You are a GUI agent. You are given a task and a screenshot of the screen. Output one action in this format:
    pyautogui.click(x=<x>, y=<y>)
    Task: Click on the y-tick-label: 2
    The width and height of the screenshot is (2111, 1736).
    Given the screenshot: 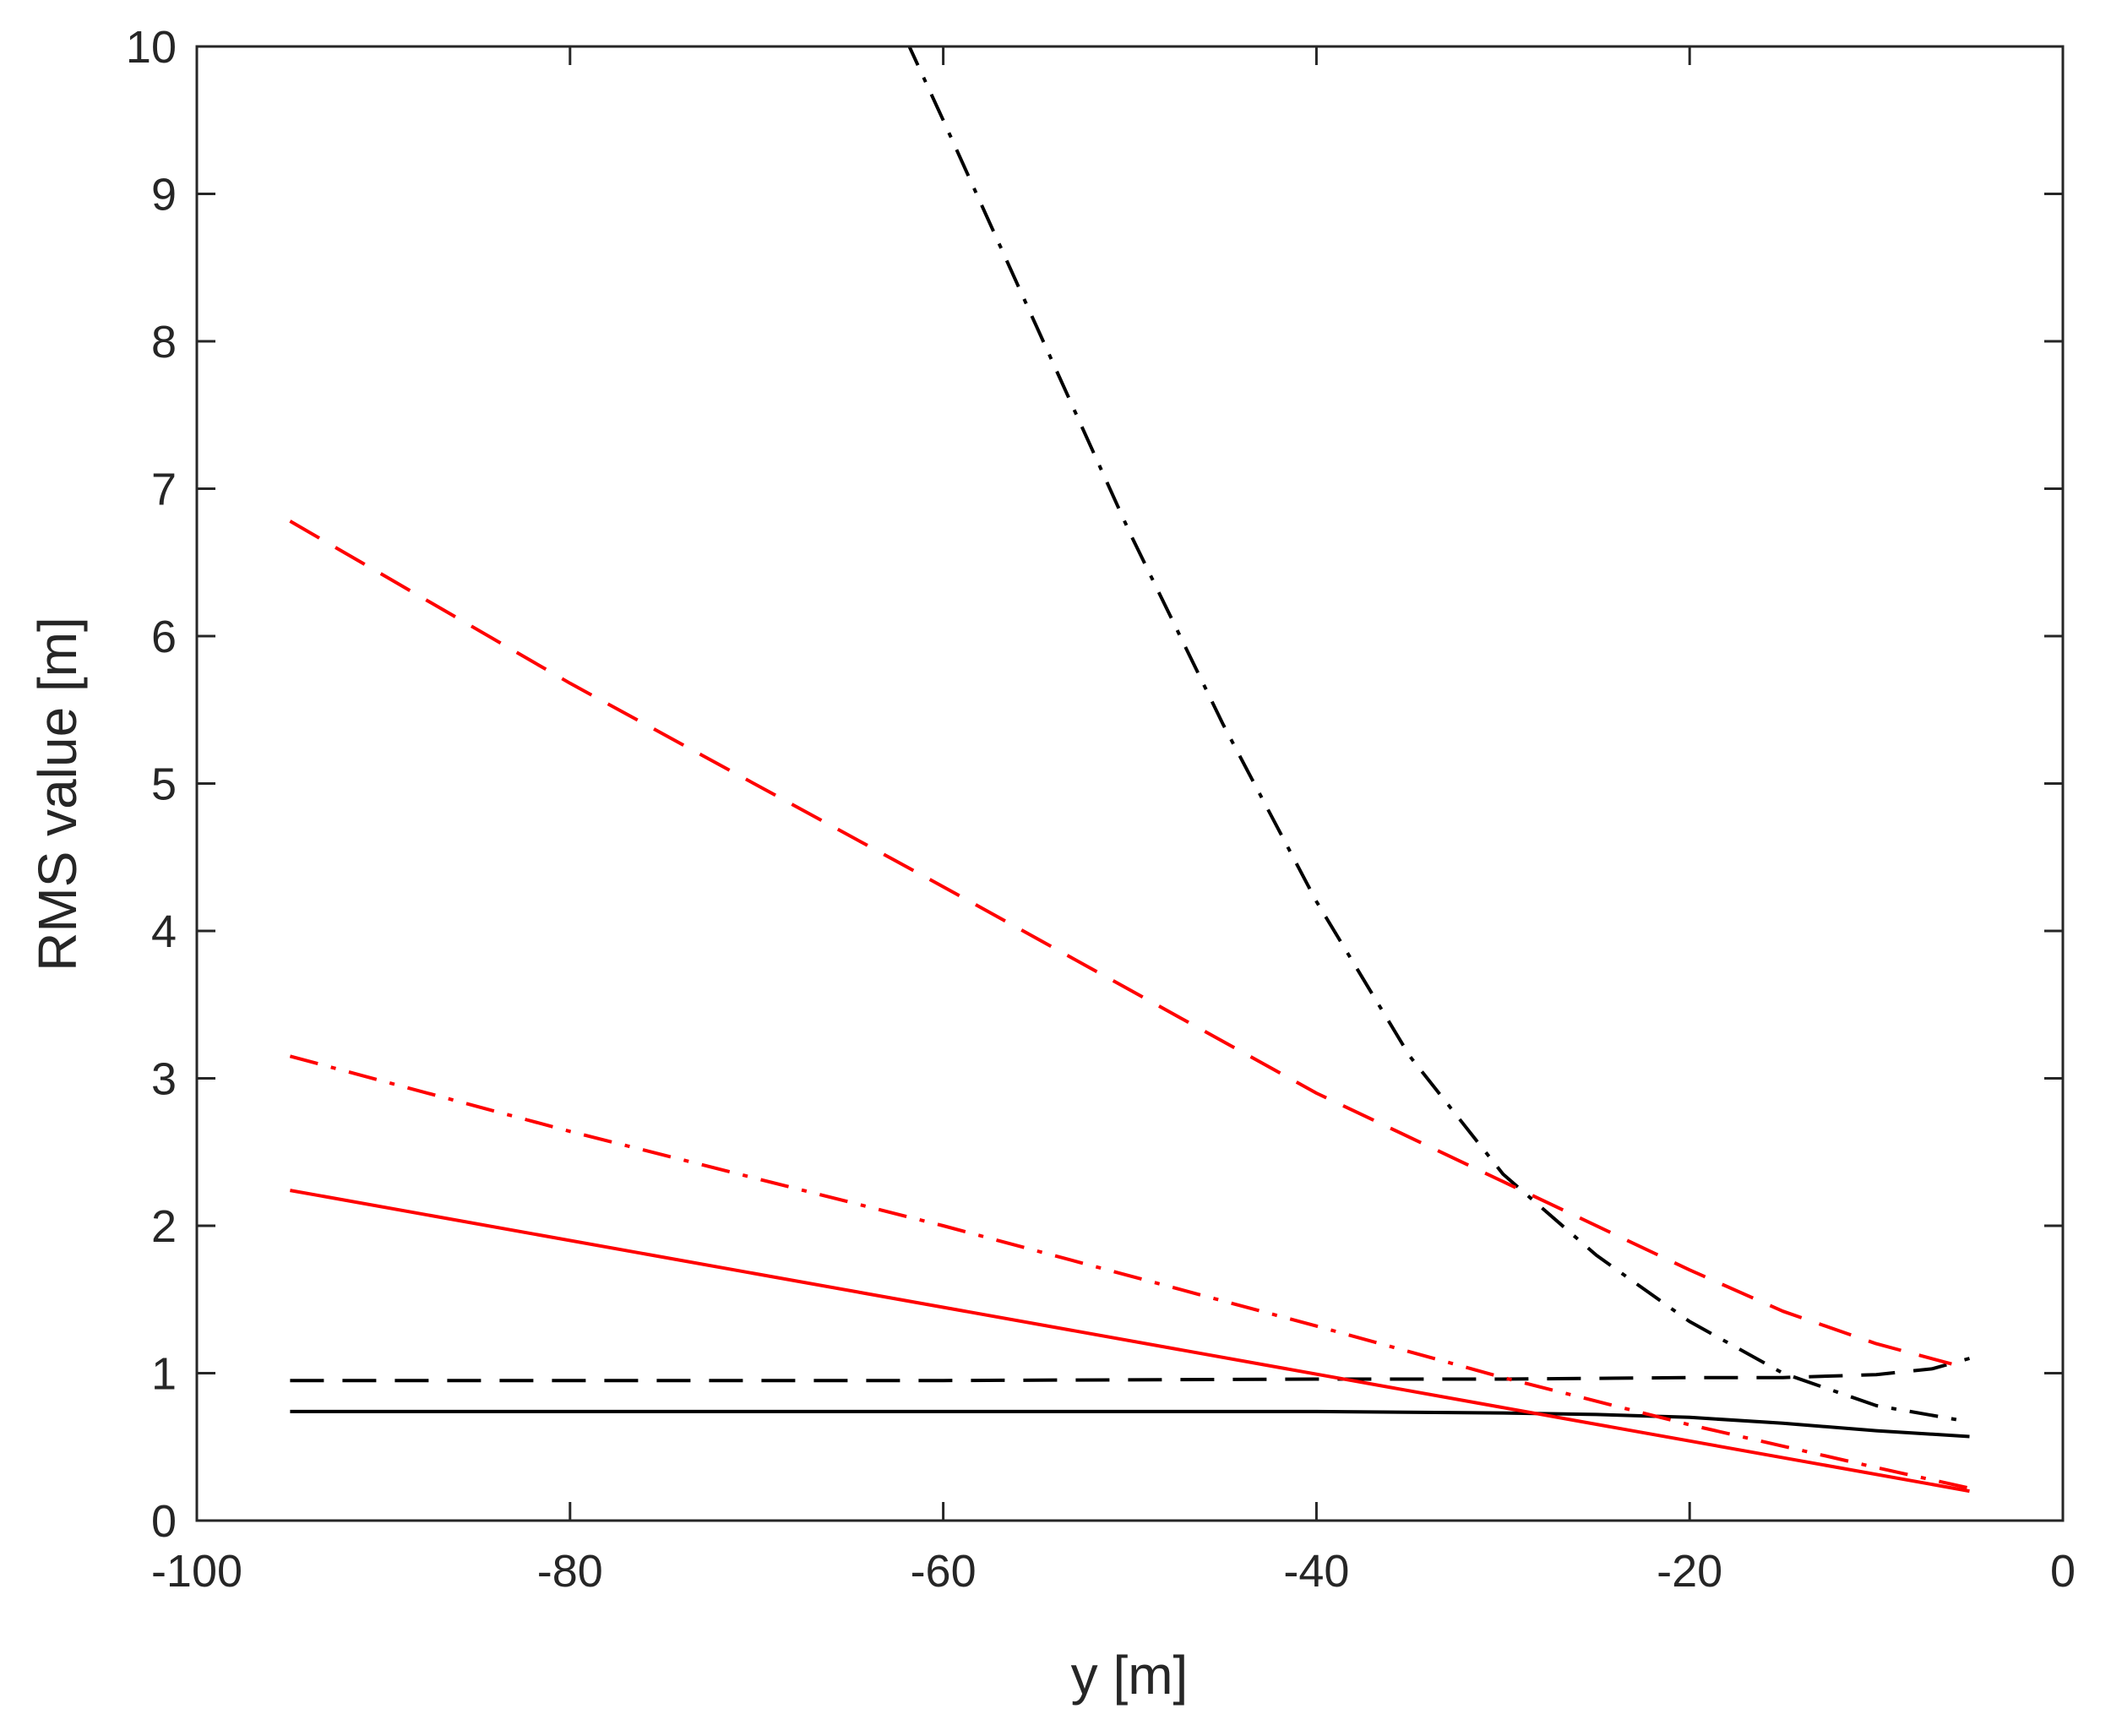 What is the action you would take?
    pyautogui.click(x=164, y=1226)
    